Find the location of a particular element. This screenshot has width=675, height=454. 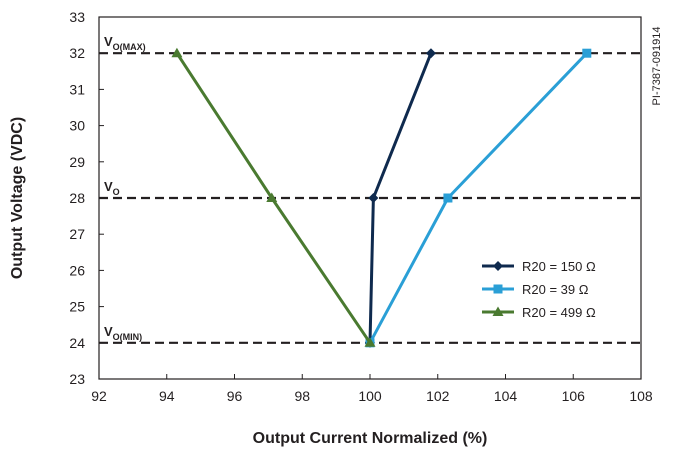

x-tick-label: 102 is located at coordinates (438, 396).